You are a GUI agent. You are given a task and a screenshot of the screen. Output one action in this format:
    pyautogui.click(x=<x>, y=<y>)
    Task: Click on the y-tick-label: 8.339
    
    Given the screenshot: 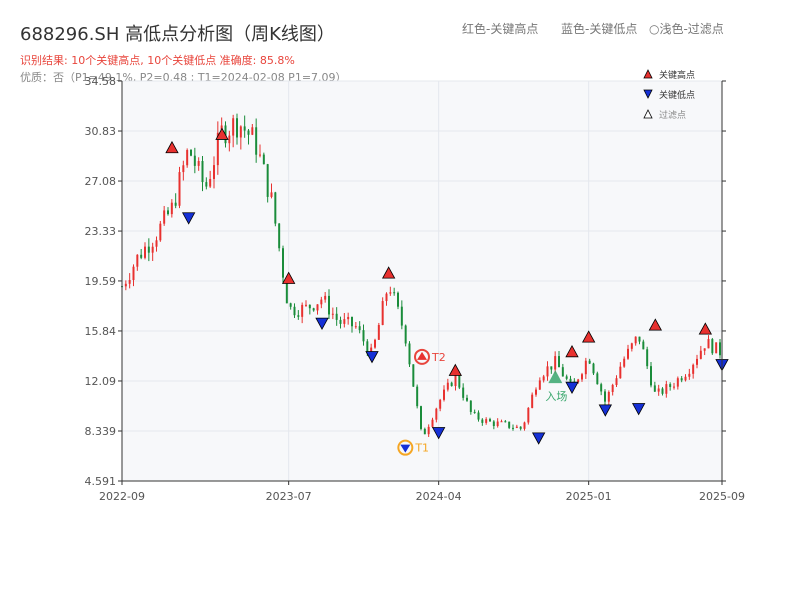 What is the action you would take?
    pyautogui.click(x=101, y=431)
    